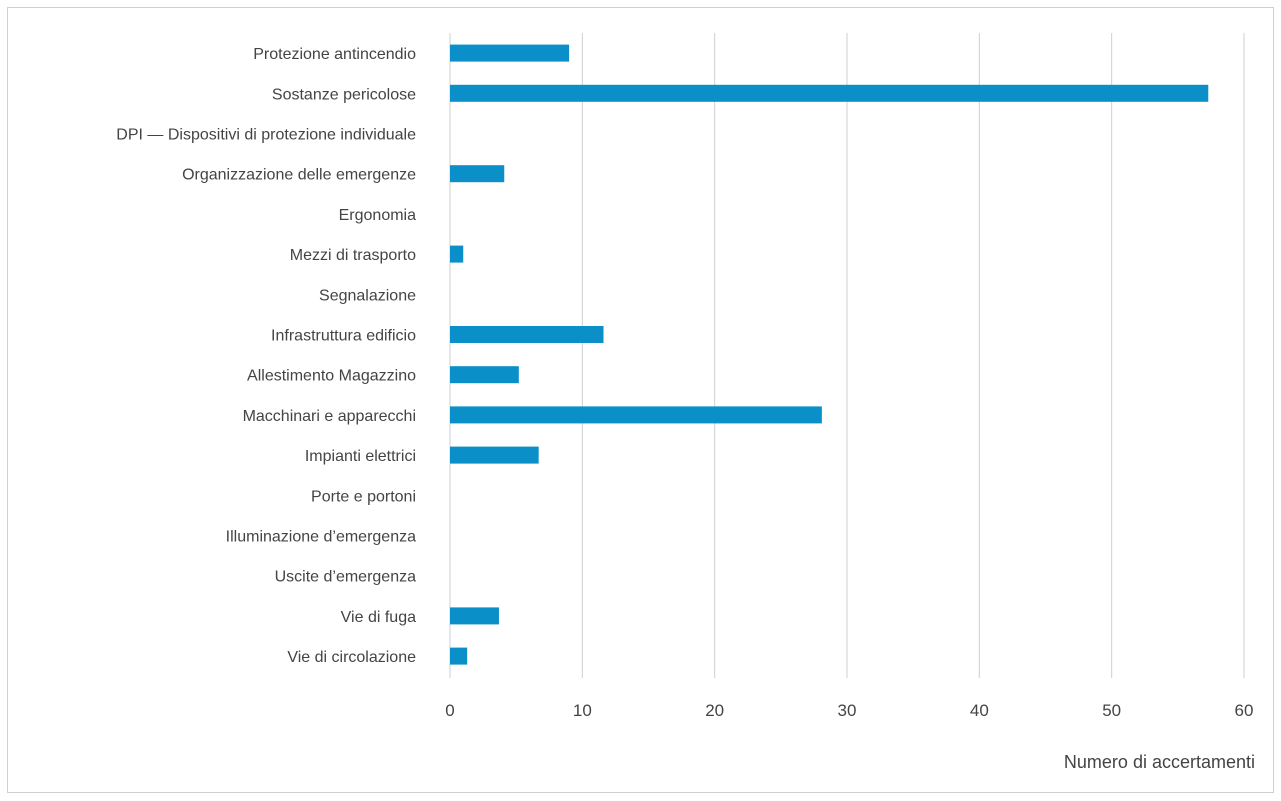 This screenshot has width=1281, height=801. I want to click on x-tick-label: 50, so click(1111, 710).